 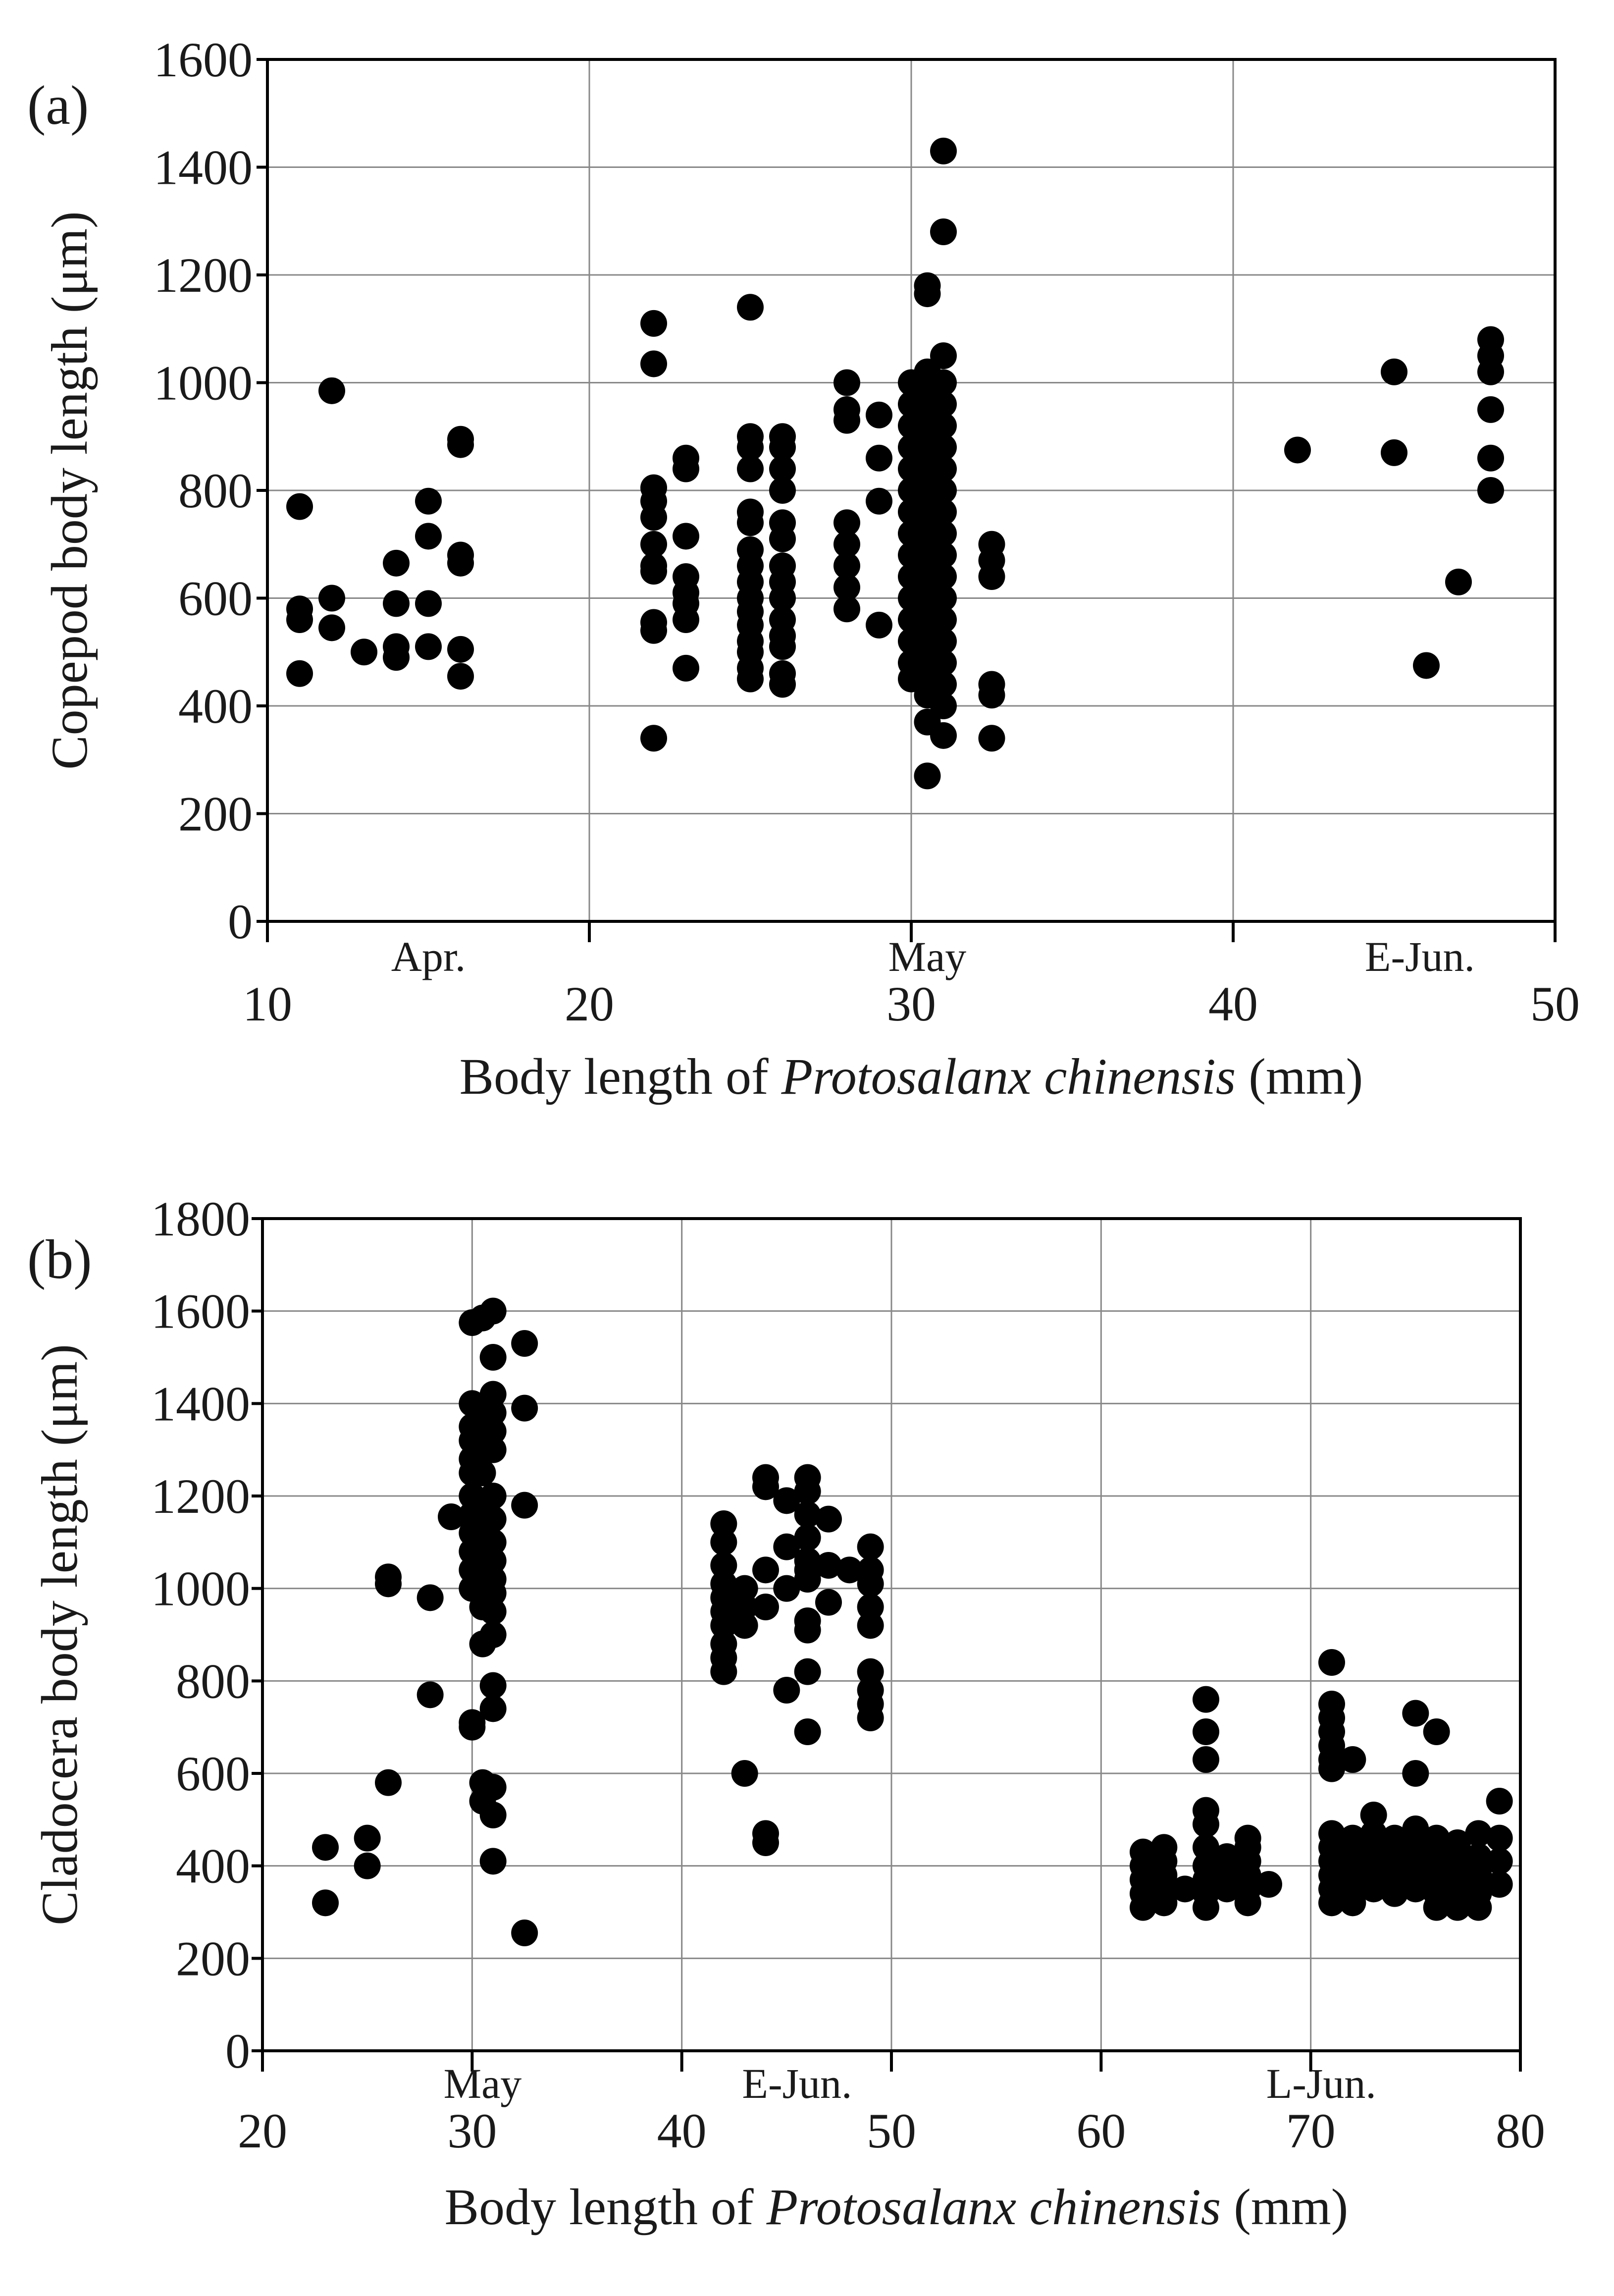 I want to click on x-tick-label: 70, so click(x=1311, y=2131).